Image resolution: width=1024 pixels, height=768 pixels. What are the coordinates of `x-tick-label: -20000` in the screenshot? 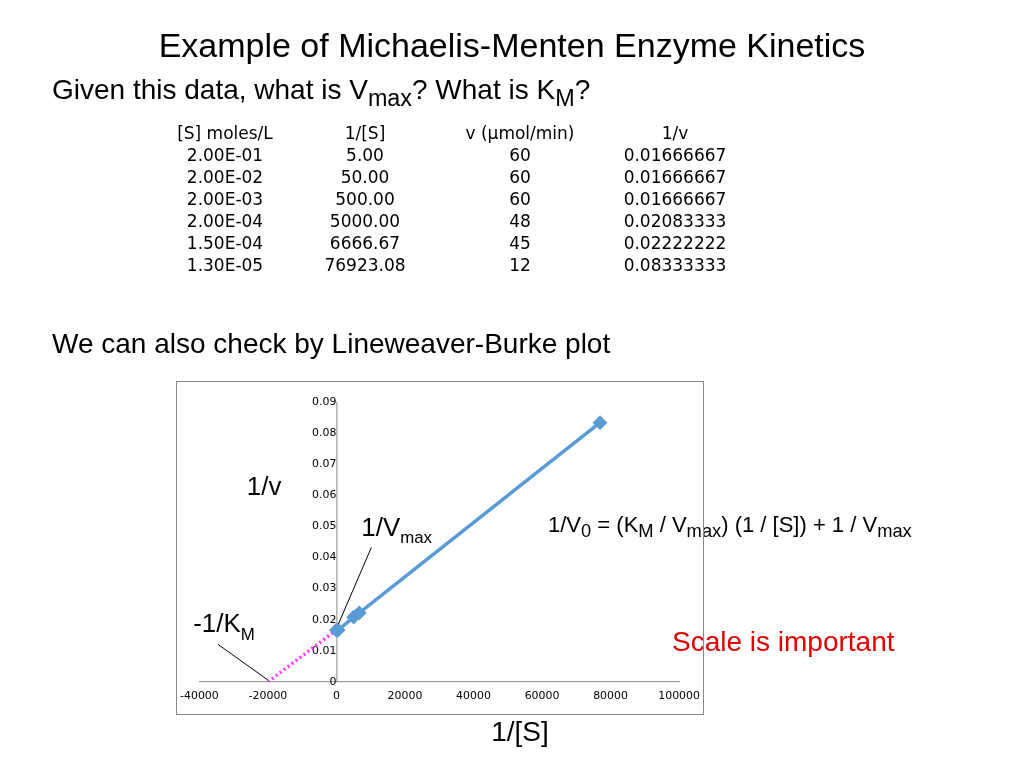 It's located at (268, 696).